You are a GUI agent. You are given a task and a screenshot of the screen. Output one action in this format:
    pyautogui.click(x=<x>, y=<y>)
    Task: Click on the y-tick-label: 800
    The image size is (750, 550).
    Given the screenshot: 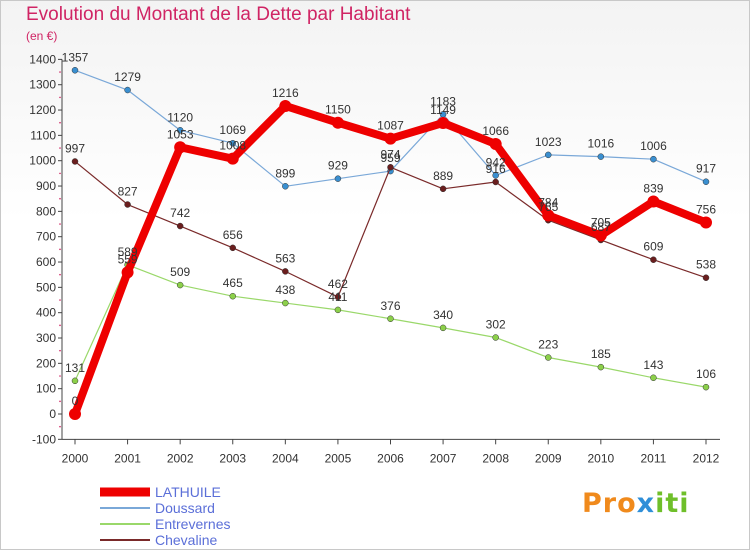 What is the action you would take?
    pyautogui.click(x=46, y=211)
    